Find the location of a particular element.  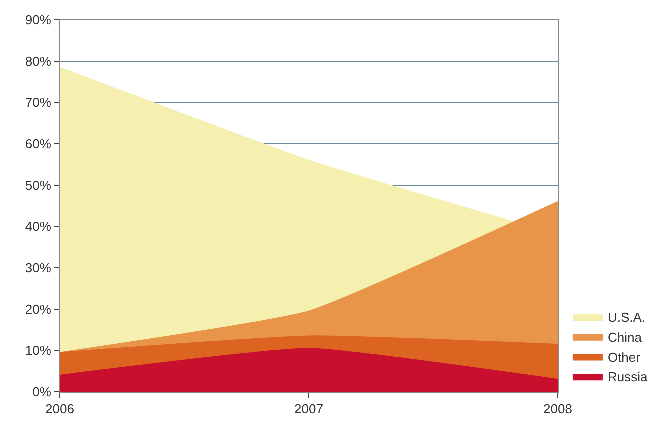

legend-label: Other is located at coordinates (625, 357).